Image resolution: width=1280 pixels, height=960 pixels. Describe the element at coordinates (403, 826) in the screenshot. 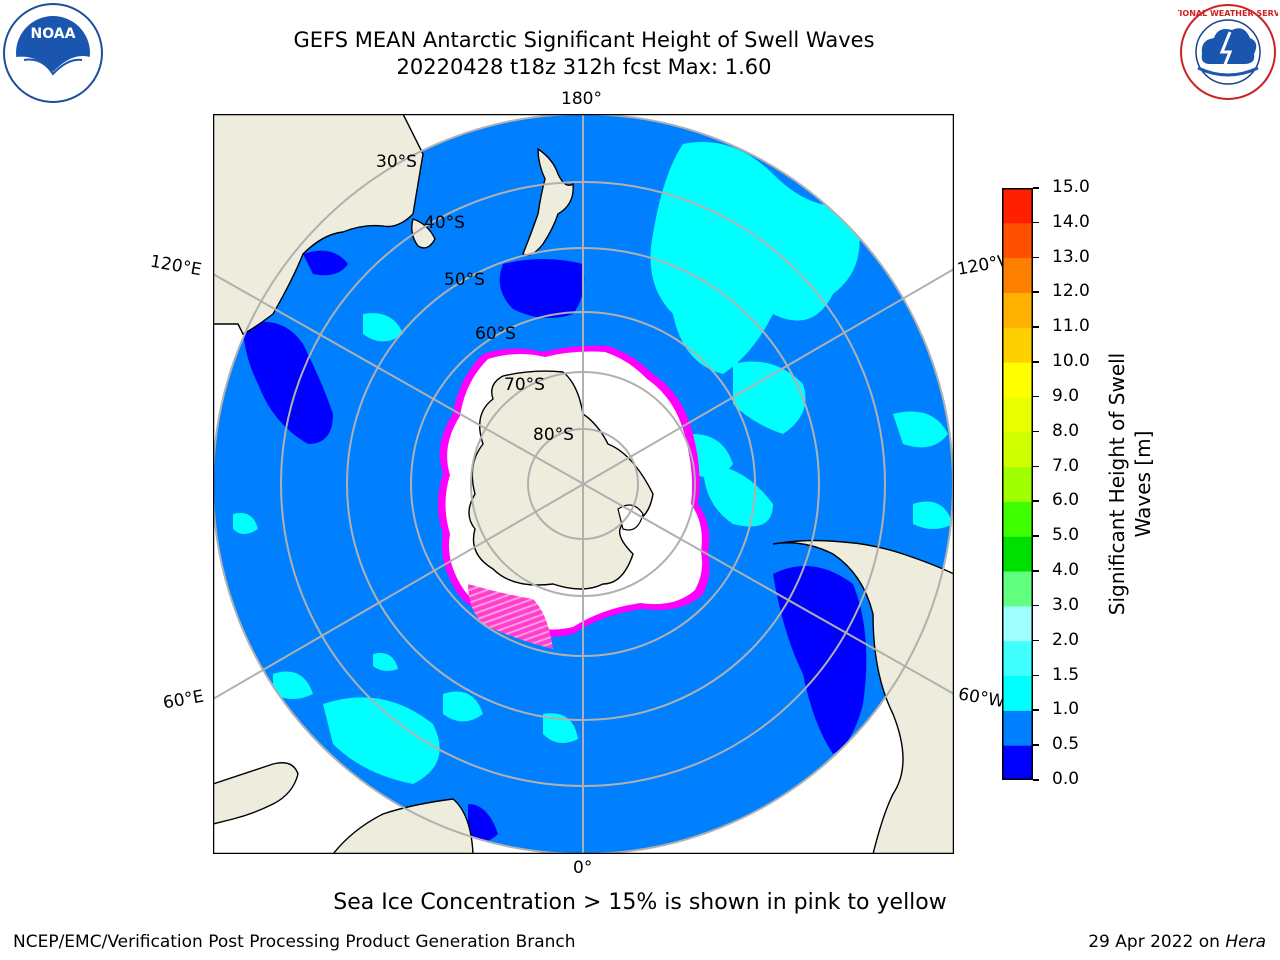

I see `land-southern-africa` at that location.